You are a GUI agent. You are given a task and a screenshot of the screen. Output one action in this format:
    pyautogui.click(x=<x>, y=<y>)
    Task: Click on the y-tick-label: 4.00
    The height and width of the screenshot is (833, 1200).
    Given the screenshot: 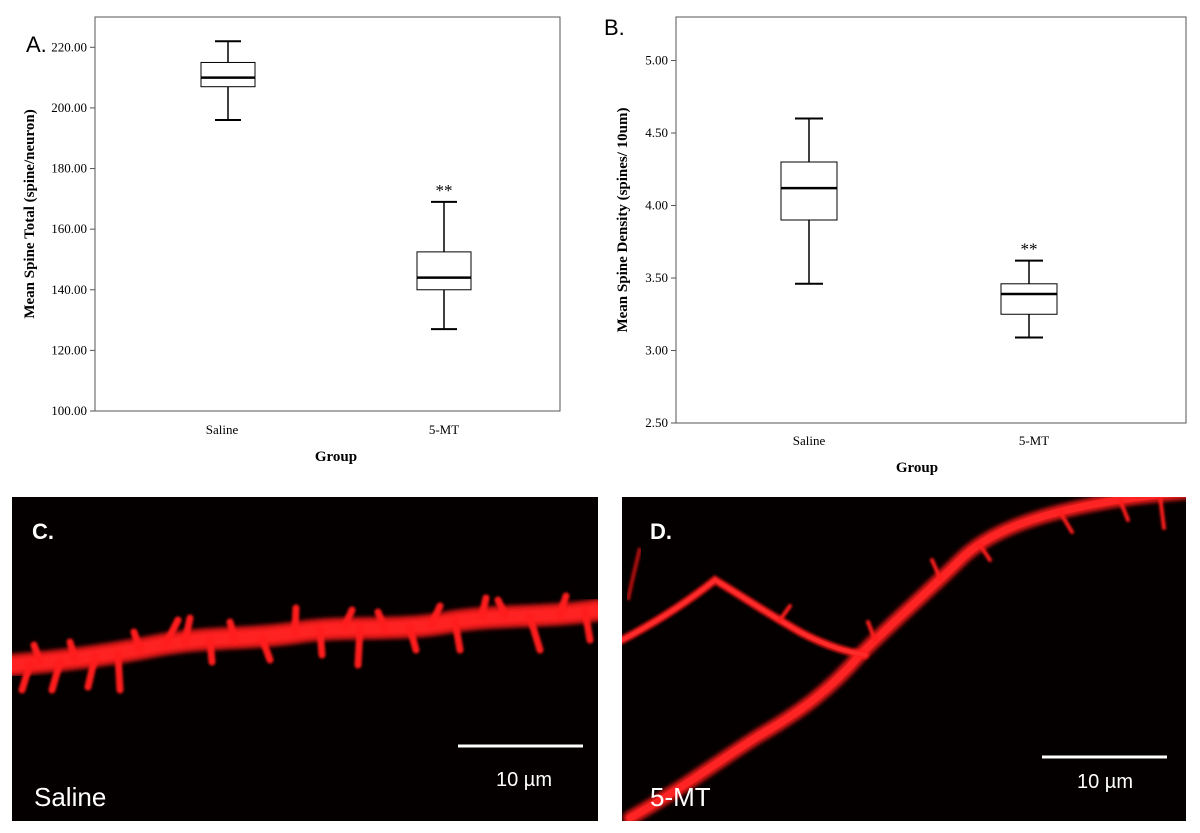 What is the action you would take?
    pyautogui.click(x=656, y=205)
    